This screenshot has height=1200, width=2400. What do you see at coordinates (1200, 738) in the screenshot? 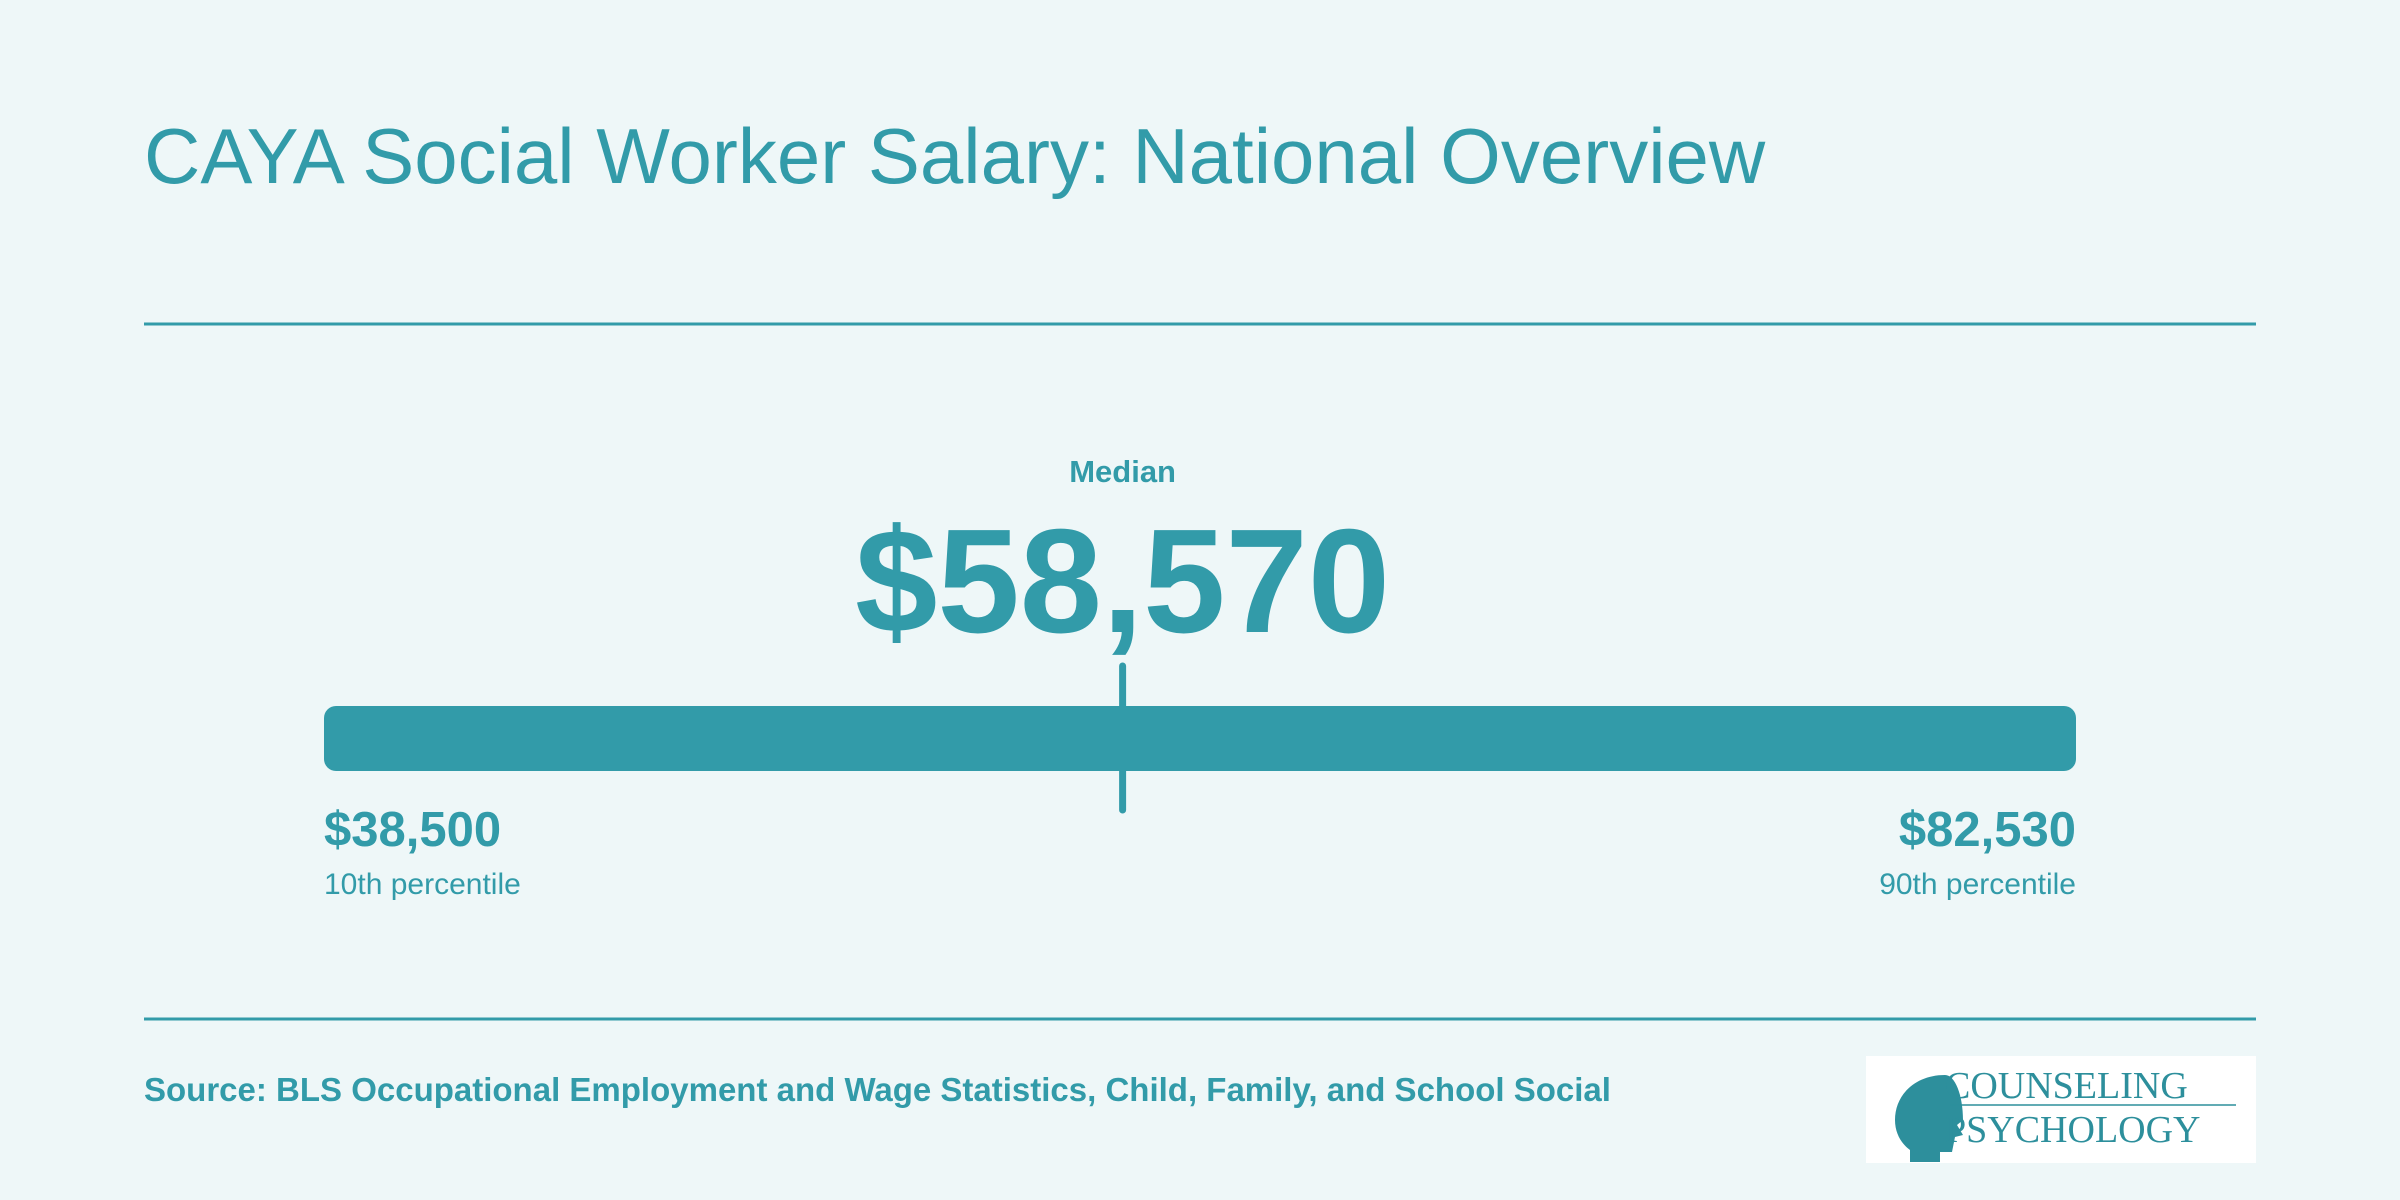
I see `range-bar` at bounding box center [1200, 738].